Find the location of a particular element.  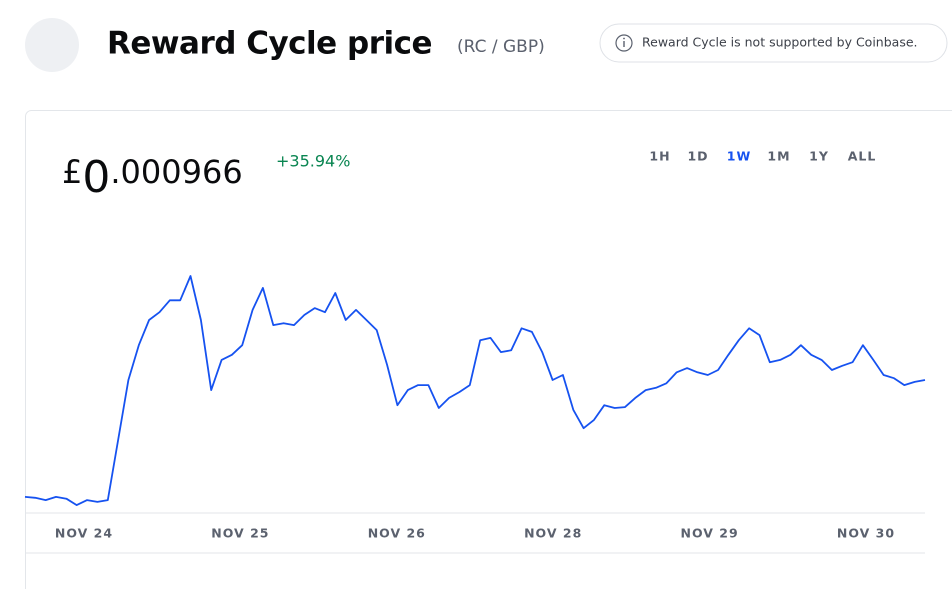

x-tick-label: NOV 29 is located at coordinates (710, 533).